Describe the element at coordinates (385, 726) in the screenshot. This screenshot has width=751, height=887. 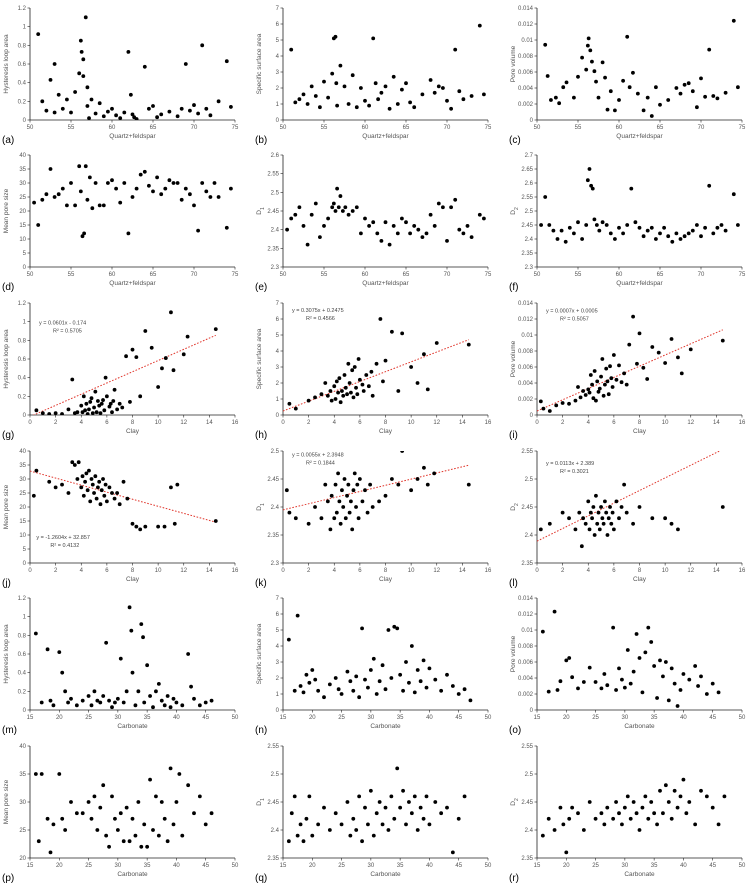
I see `x-axis-label: Carbonate` at that location.